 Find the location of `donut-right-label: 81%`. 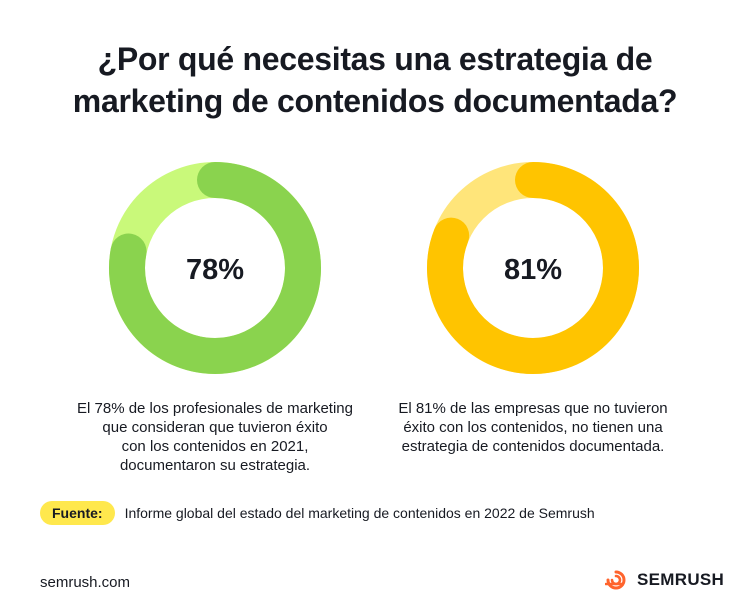

donut-right-label: 81% is located at coordinates (533, 270).